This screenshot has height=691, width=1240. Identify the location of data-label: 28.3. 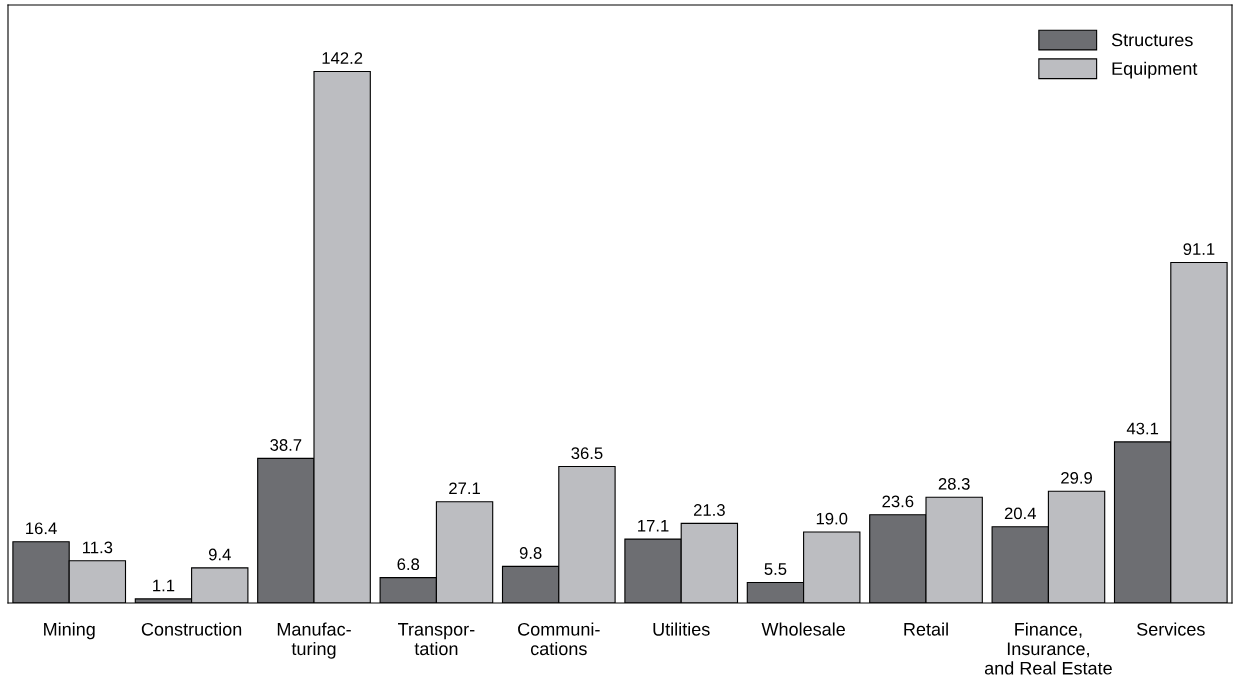
(954, 483).